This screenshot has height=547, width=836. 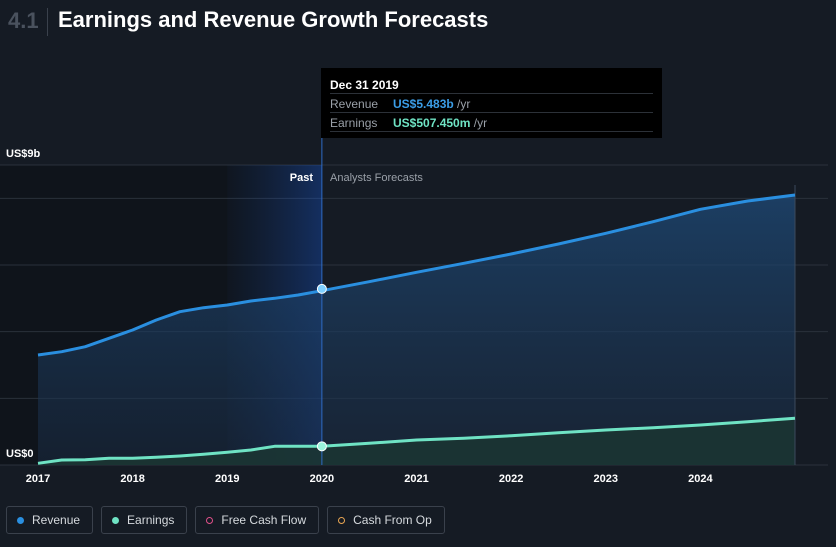 I want to click on tooltip-date: Dec 31 2019, so click(x=364, y=85).